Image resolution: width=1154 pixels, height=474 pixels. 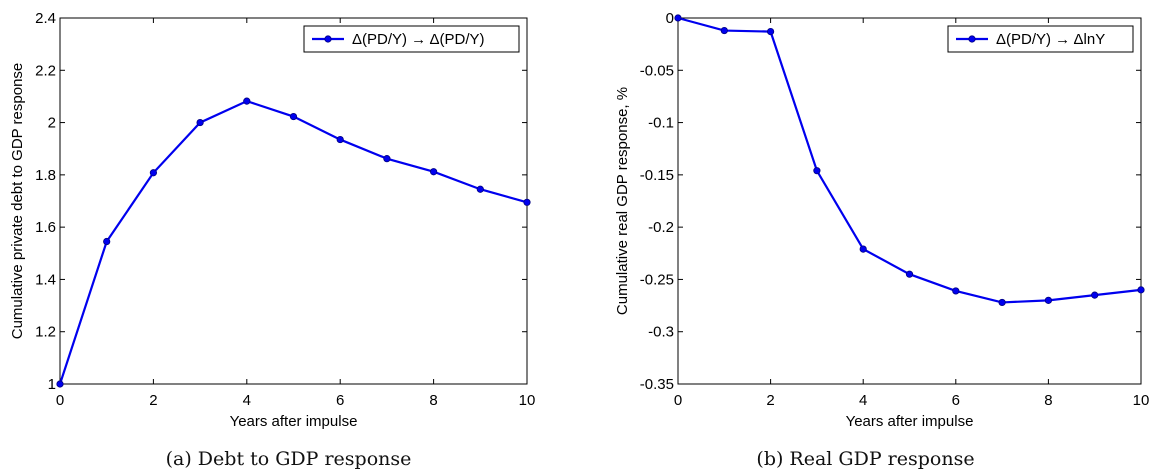 What do you see at coordinates (45, 279) in the screenshot?
I see `chart-a-y-tick-label: 1.4` at bounding box center [45, 279].